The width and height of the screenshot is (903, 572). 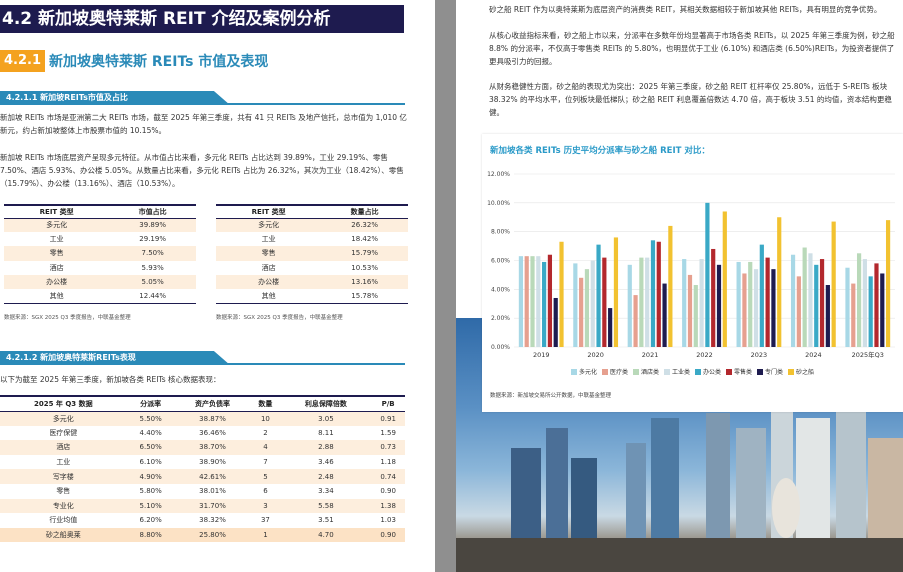 I want to click on table-row: 医疗保健 4.40% 36.46% 2 8.11 1.59, so click(x=202, y=433).